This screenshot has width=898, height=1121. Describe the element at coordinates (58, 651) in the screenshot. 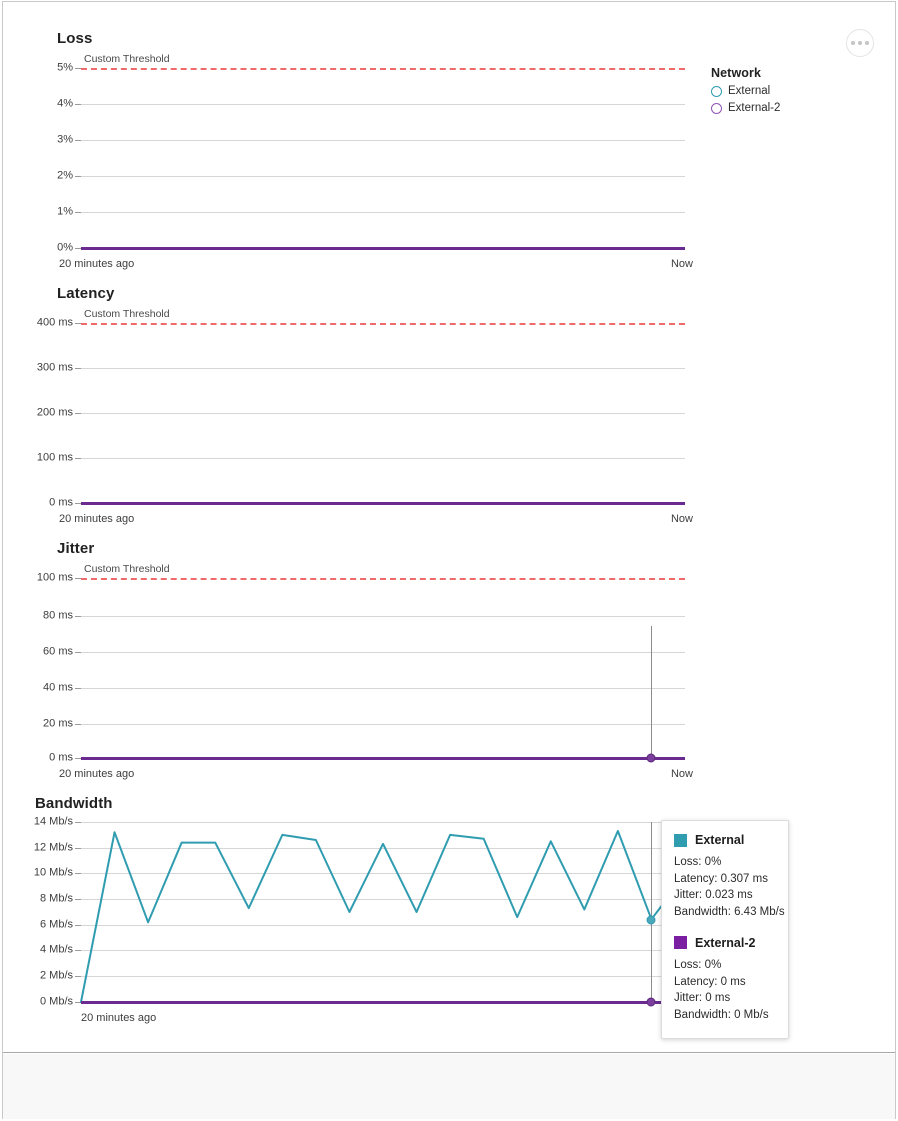

I see `y-tick-label: 60 ms` at that location.